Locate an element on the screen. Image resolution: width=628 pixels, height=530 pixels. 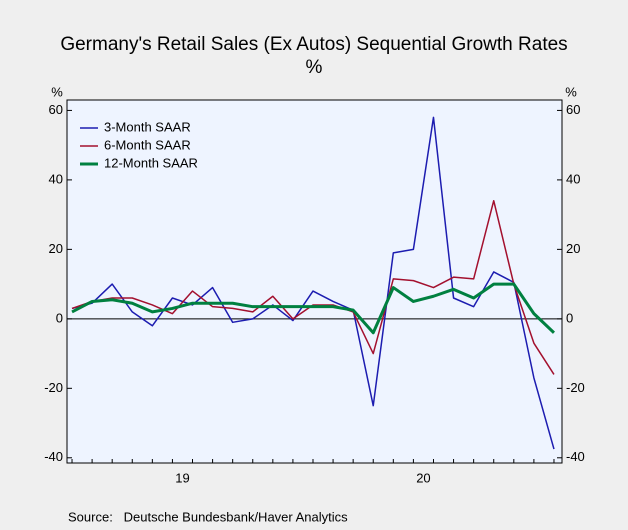
y2-tick-label: 20 is located at coordinates (573, 248).